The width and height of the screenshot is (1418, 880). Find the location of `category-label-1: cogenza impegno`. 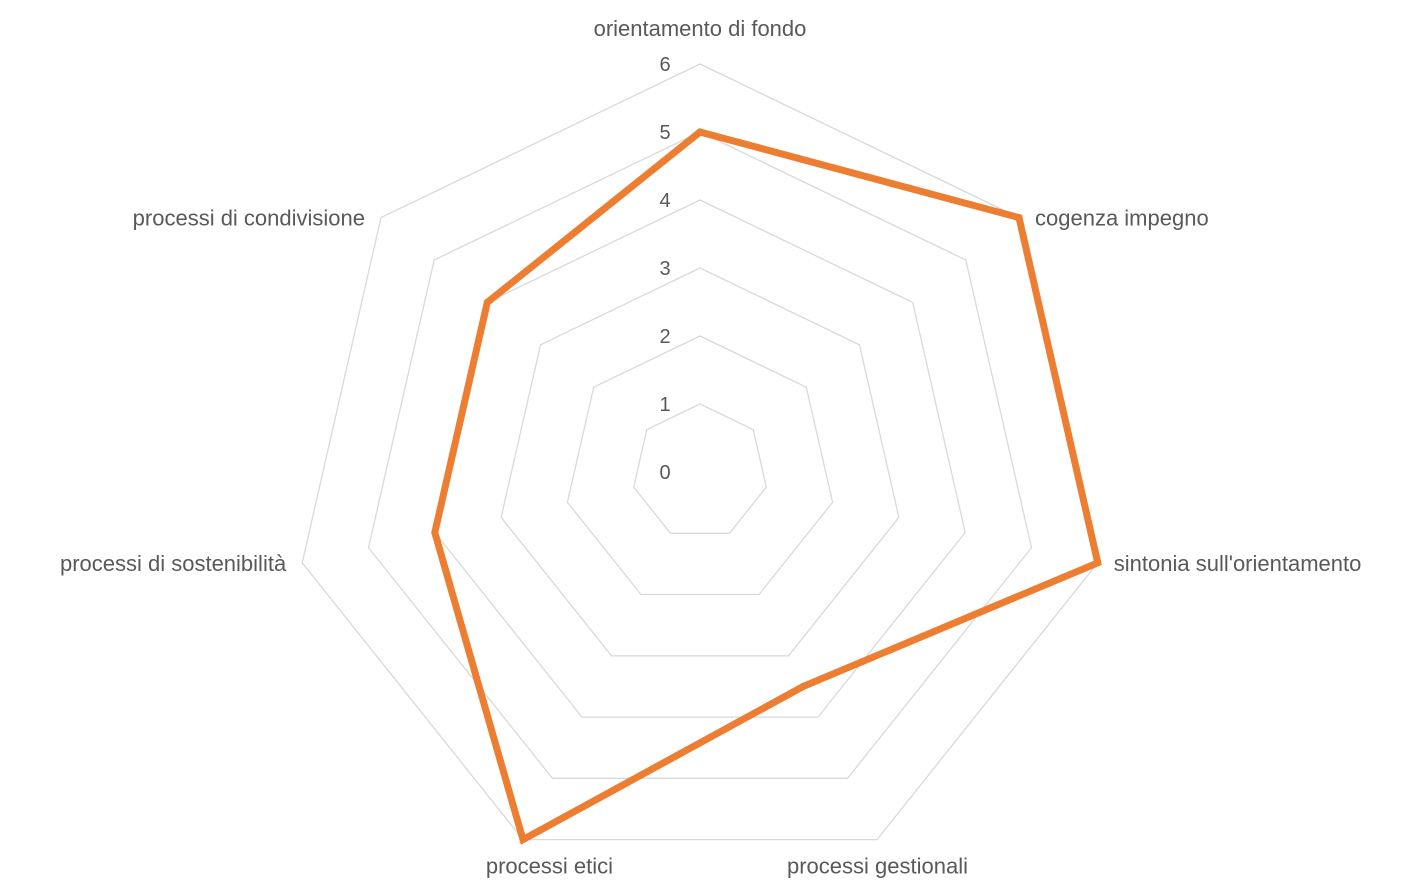

category-label-1: cogenza impegno is located at coordinates (1122, 218).